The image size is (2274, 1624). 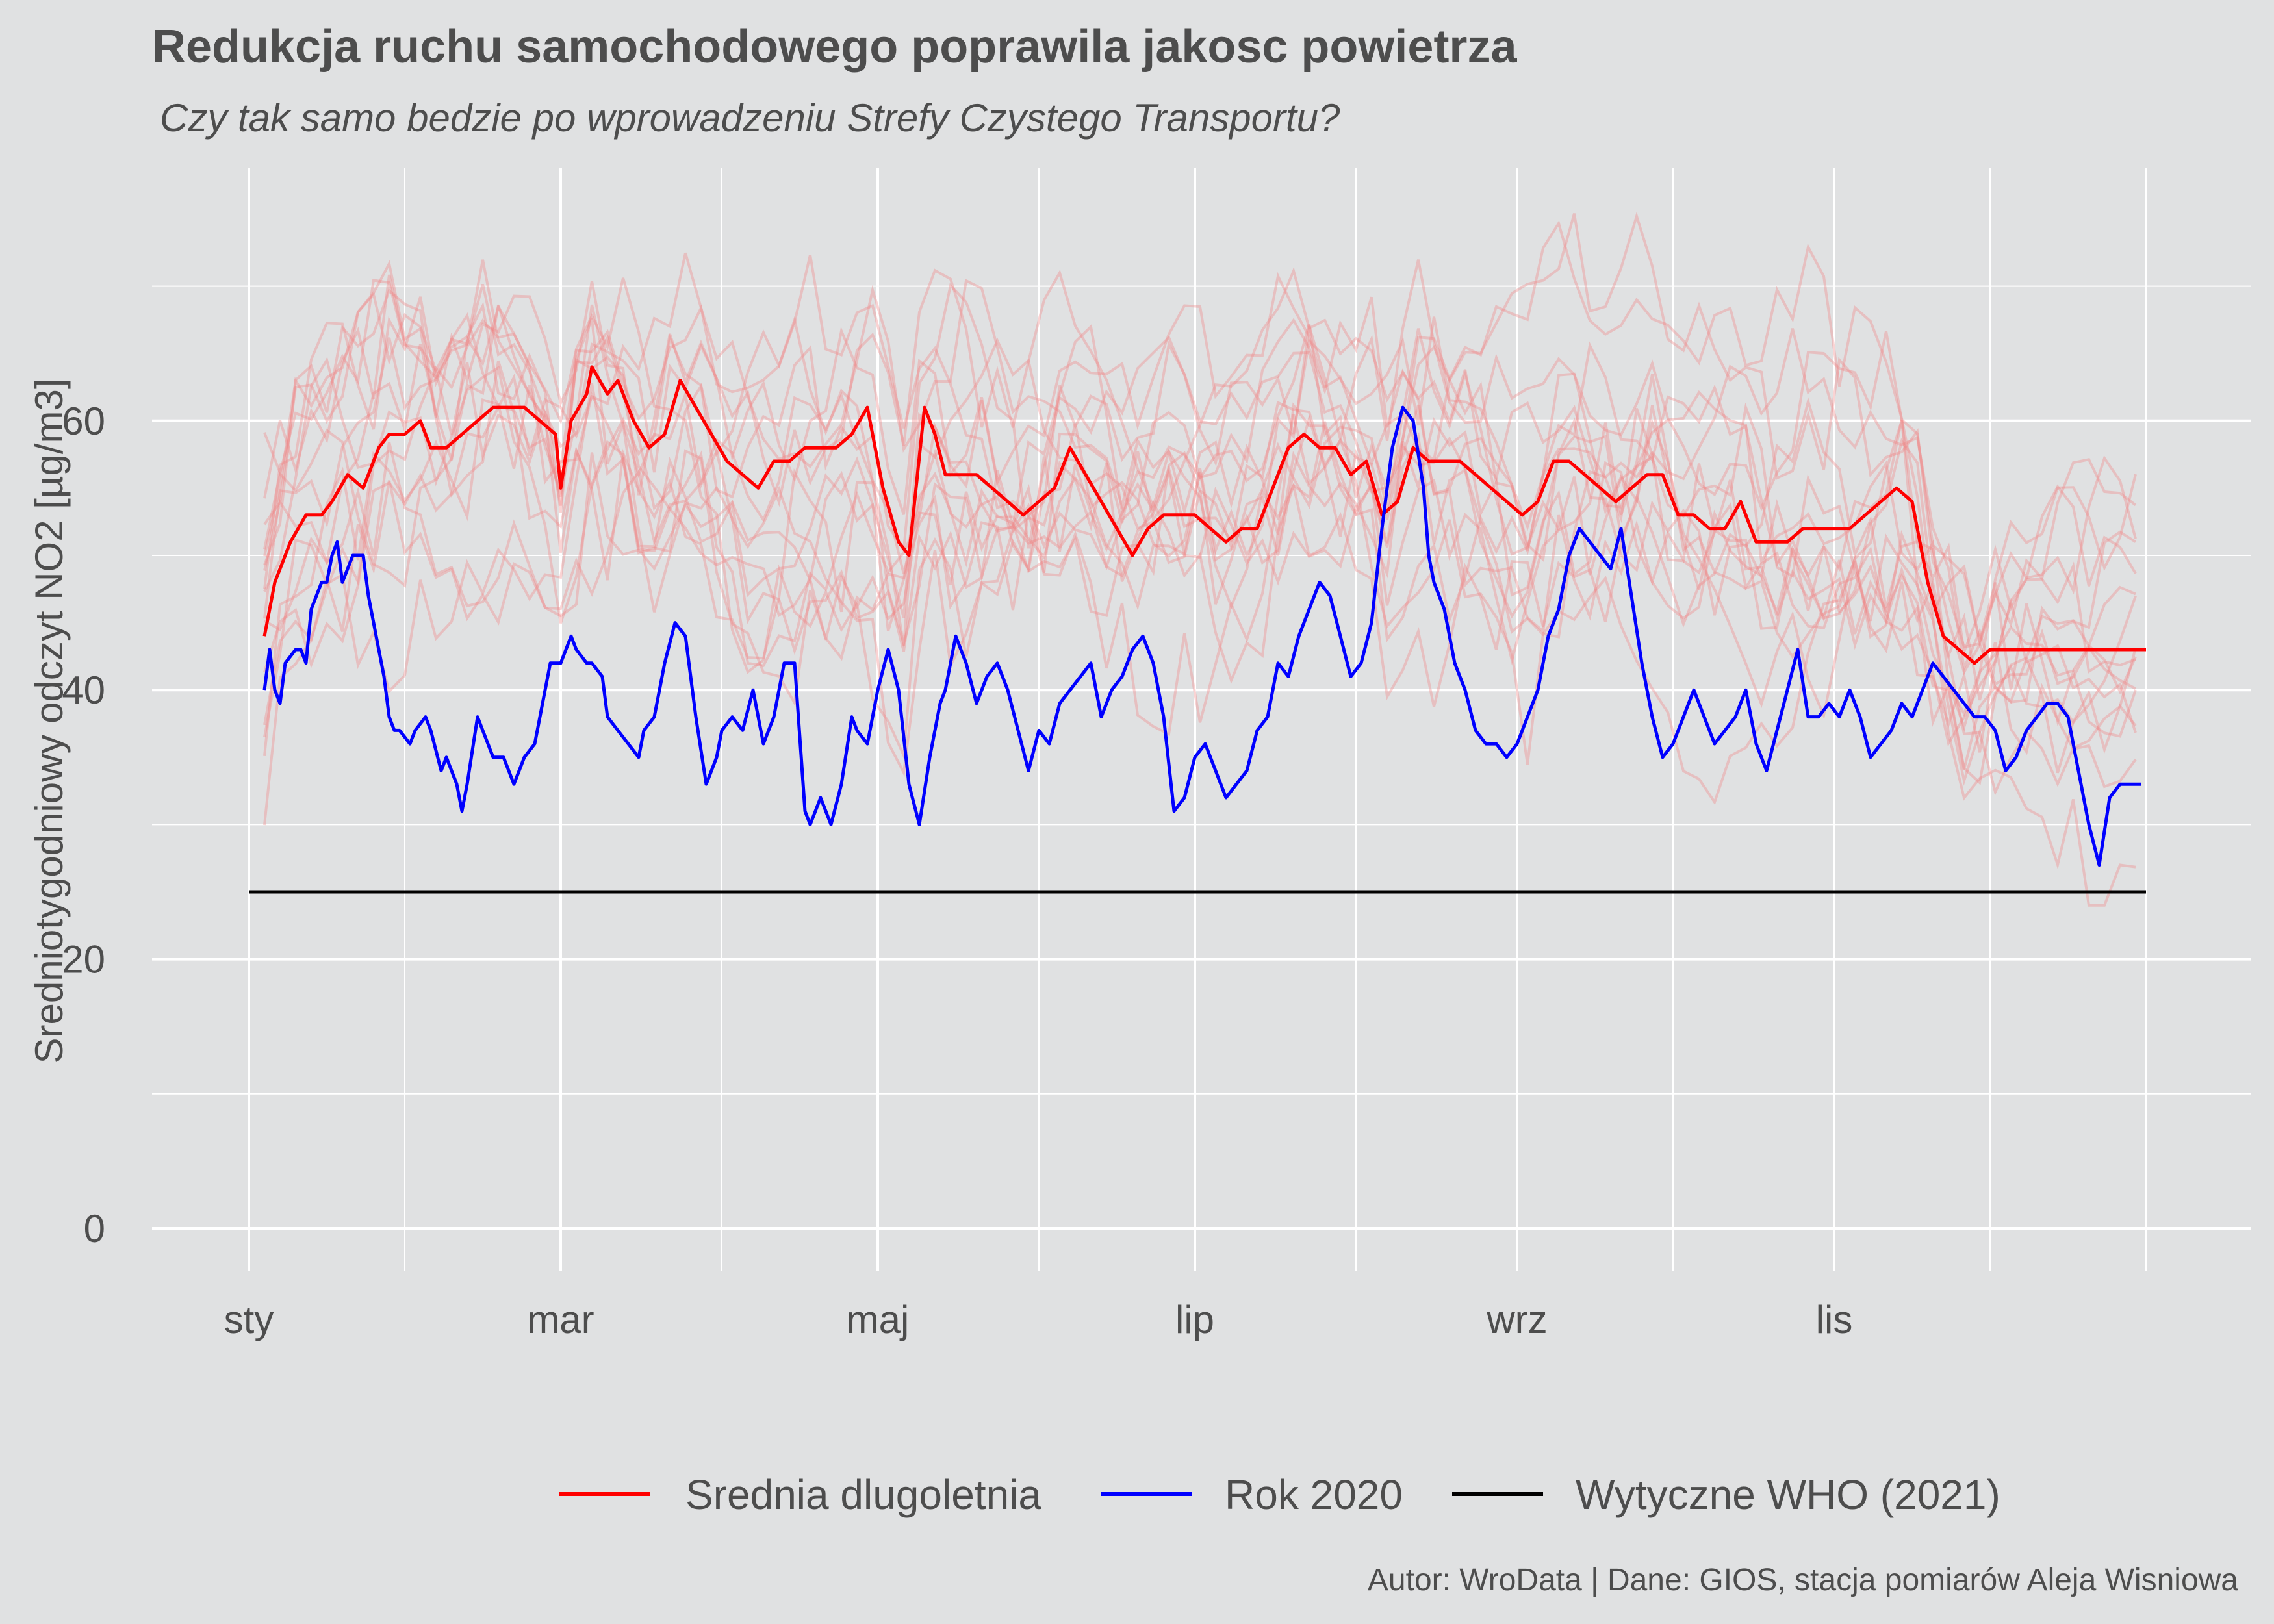 What do you see at coordinates (249, 1319) in the screenshot?
I see `x-tick-label: sty` at bounding box center [249, 1319].